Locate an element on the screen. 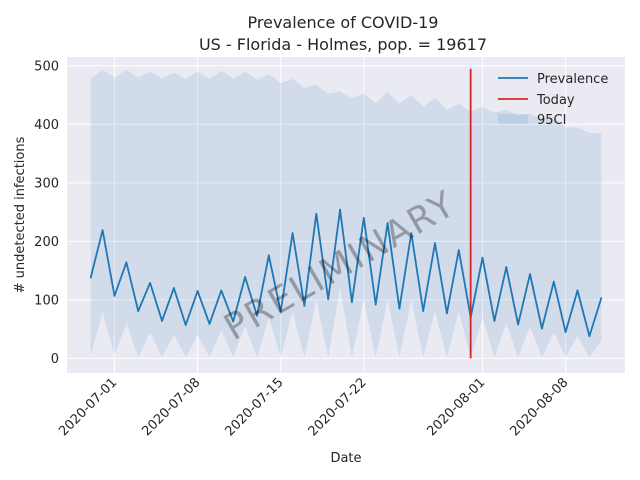 This screenshot has height=480, width=640. legend-prevalence-label: Prevalence is located at coordinates (572, 79).